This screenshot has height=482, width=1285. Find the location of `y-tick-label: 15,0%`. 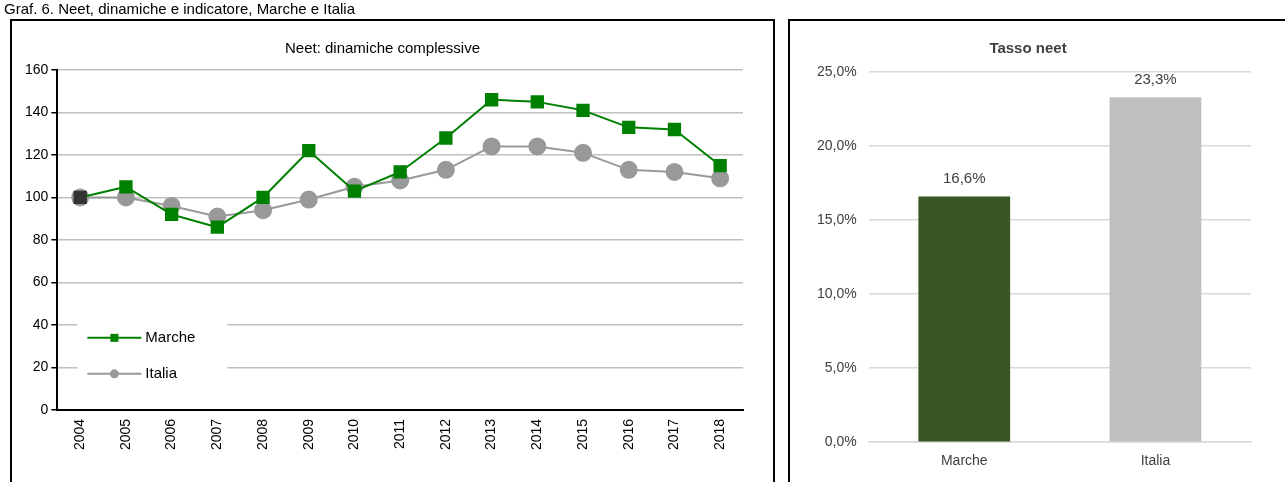

y-tick-label: 15,0% is located at coordinates (836, 218).